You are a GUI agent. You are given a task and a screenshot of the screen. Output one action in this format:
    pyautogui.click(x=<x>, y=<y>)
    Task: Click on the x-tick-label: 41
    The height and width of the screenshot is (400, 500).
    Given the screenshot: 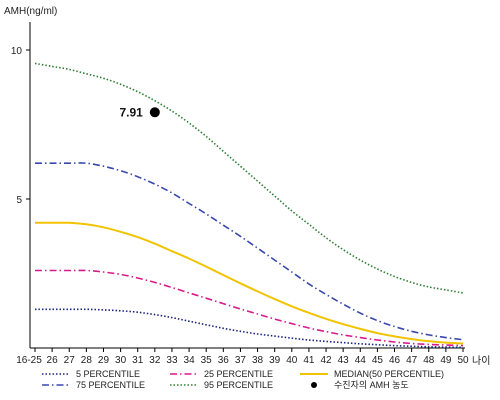 What is the action you would take?
    pyautogui.click(x=309, y=360)
    